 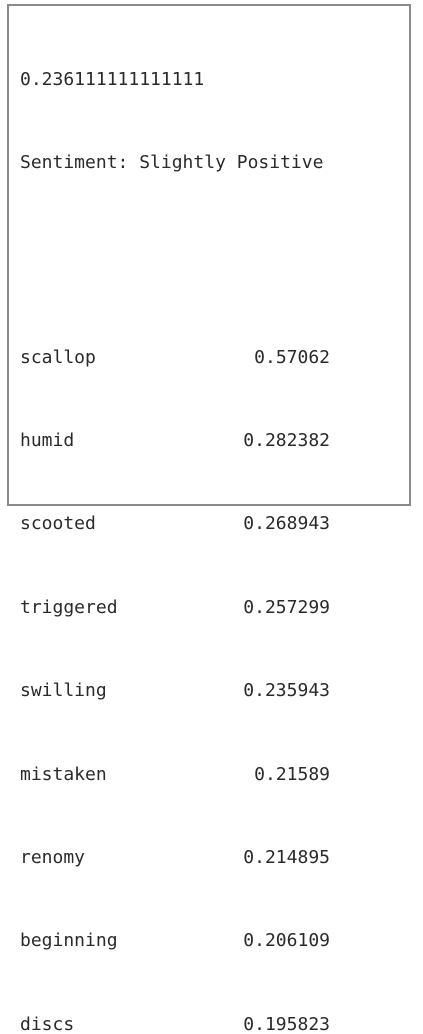 What do you see at coordinates (292, 357) in the screenshot?
I see `score-cell: 0.57062` at bounding box center [292, 357].